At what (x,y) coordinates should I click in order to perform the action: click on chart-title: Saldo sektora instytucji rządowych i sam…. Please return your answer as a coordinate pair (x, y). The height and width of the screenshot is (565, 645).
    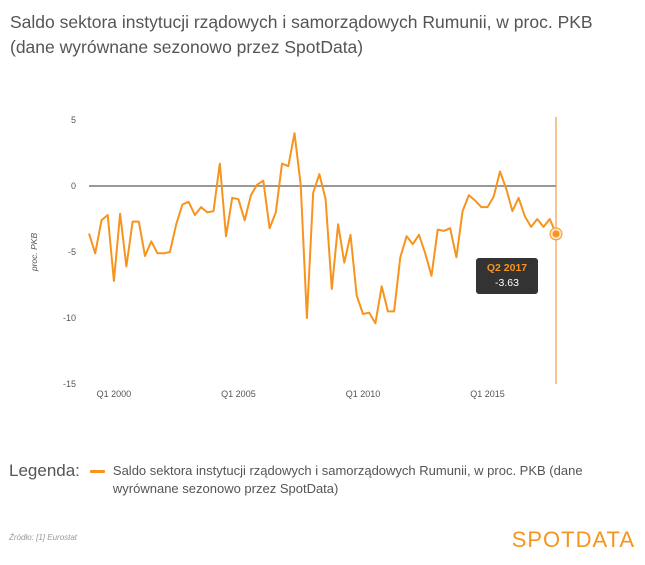
    Looking at the image, I should click on (301, 34).